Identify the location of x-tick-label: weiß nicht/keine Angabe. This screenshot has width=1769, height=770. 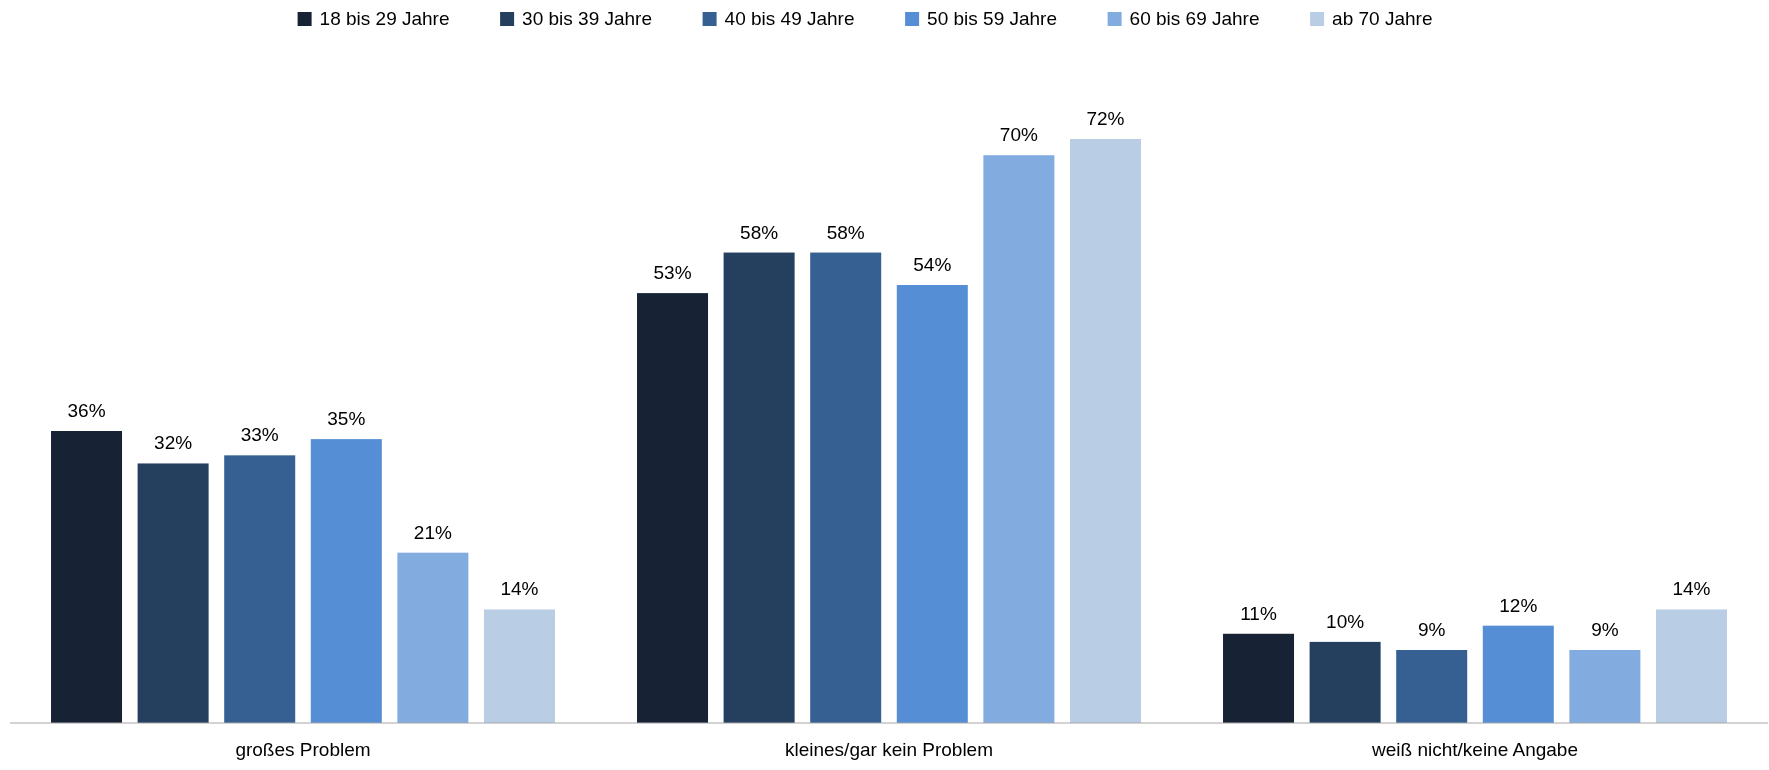
(1474, 749).